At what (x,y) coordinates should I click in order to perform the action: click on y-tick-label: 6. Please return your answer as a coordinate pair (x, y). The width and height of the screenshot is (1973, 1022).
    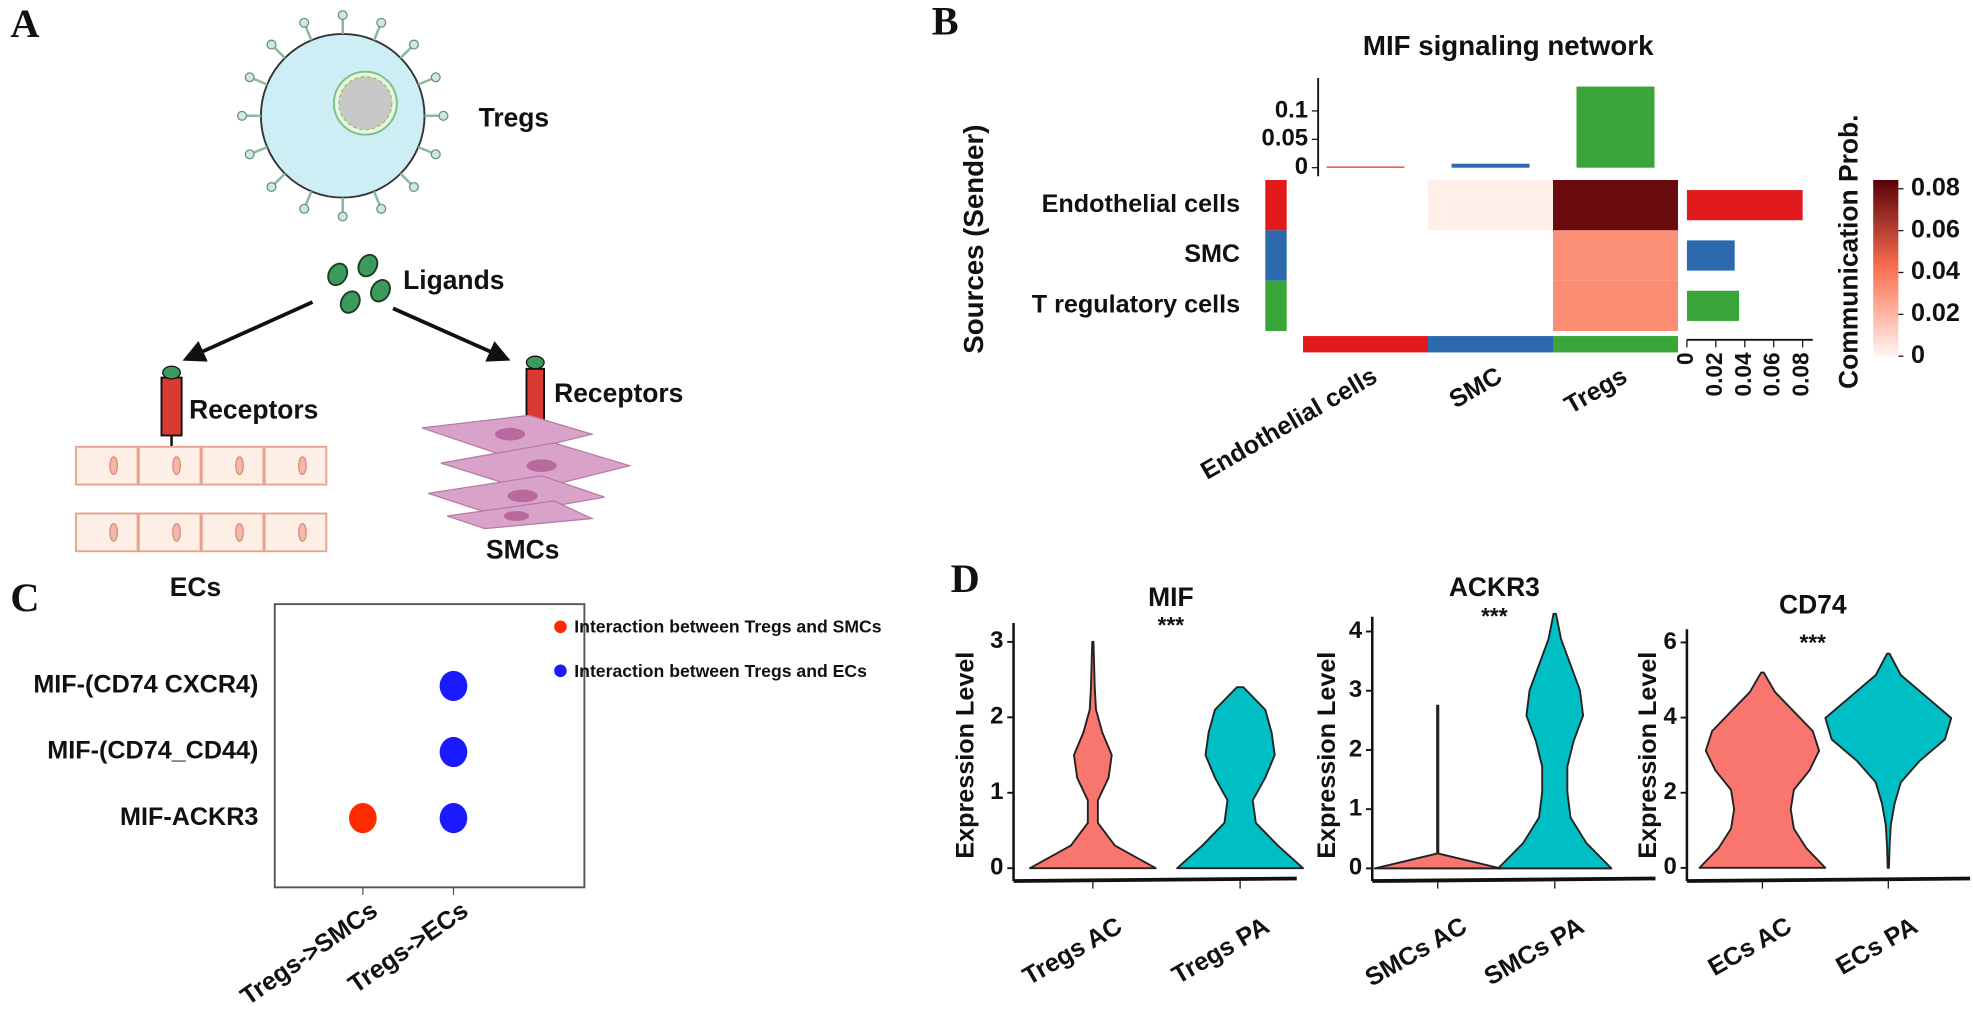
    Looking at the image, I should click on (1670, 641).